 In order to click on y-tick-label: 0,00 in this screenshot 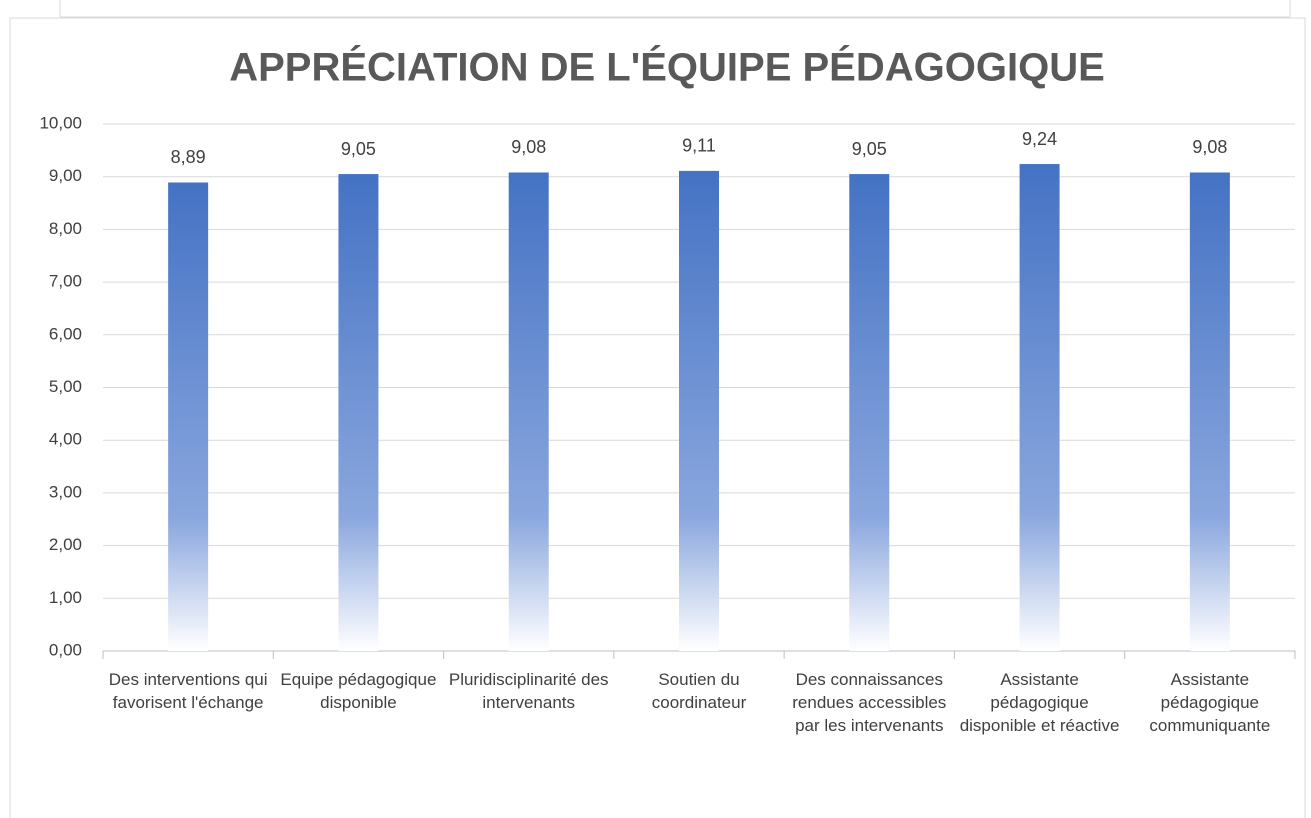, I will do `click(65, 649)`.